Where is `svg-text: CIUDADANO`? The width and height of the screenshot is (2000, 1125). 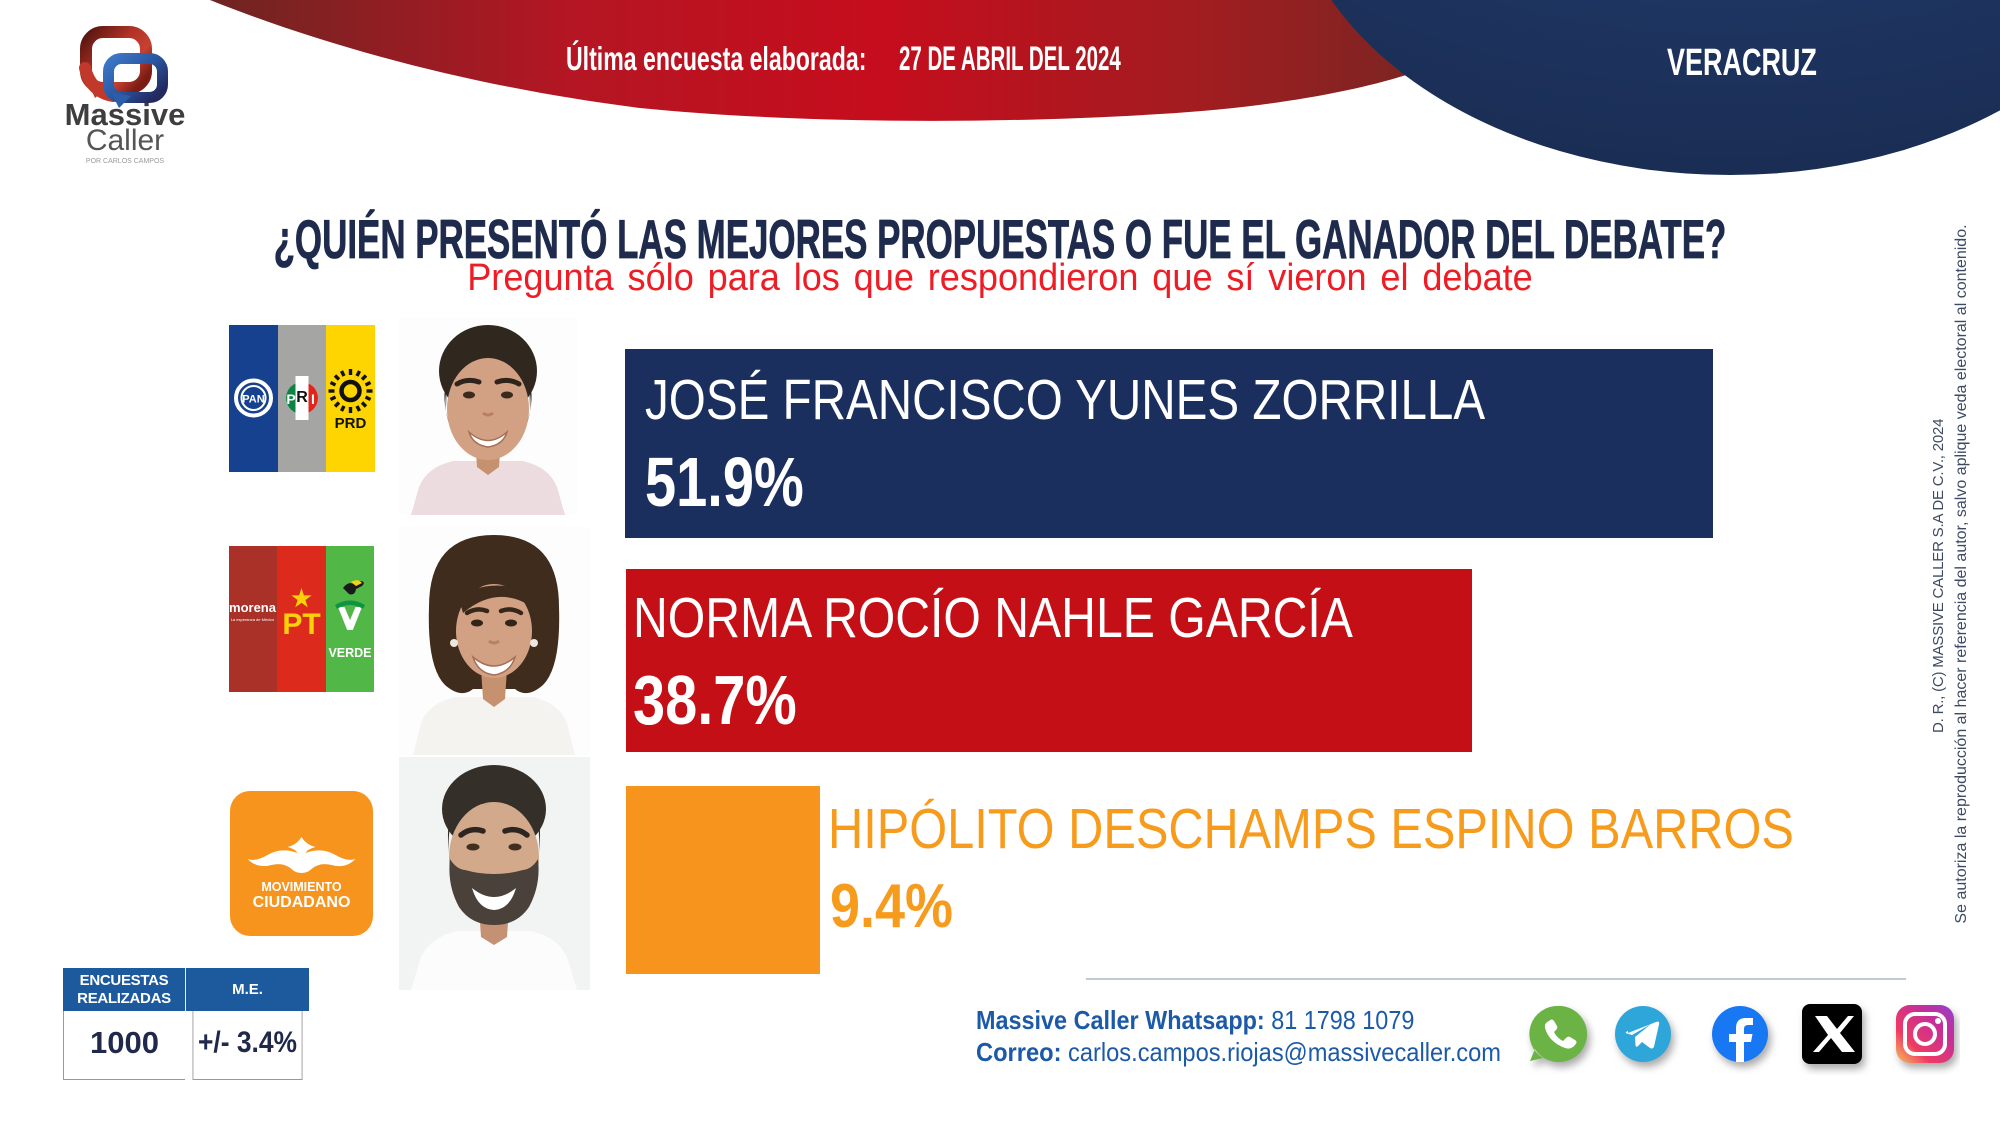
svg-text: CIUDADANO is located at coordinates (302, 902).